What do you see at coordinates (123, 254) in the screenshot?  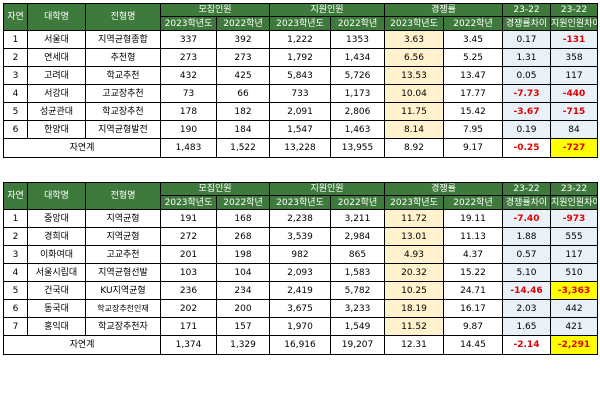 I see `admission-type: 고교추천` at bounding box center [123, 254].